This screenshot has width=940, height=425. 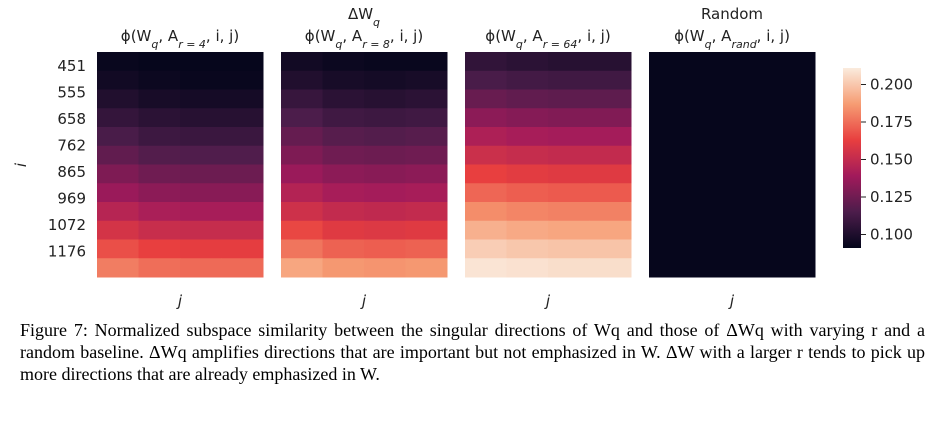 What do you see at coordinates (891, 122) in the screenshot?
I see `colorbar-tick-label: 0.175` at bounding box center [891, 122].